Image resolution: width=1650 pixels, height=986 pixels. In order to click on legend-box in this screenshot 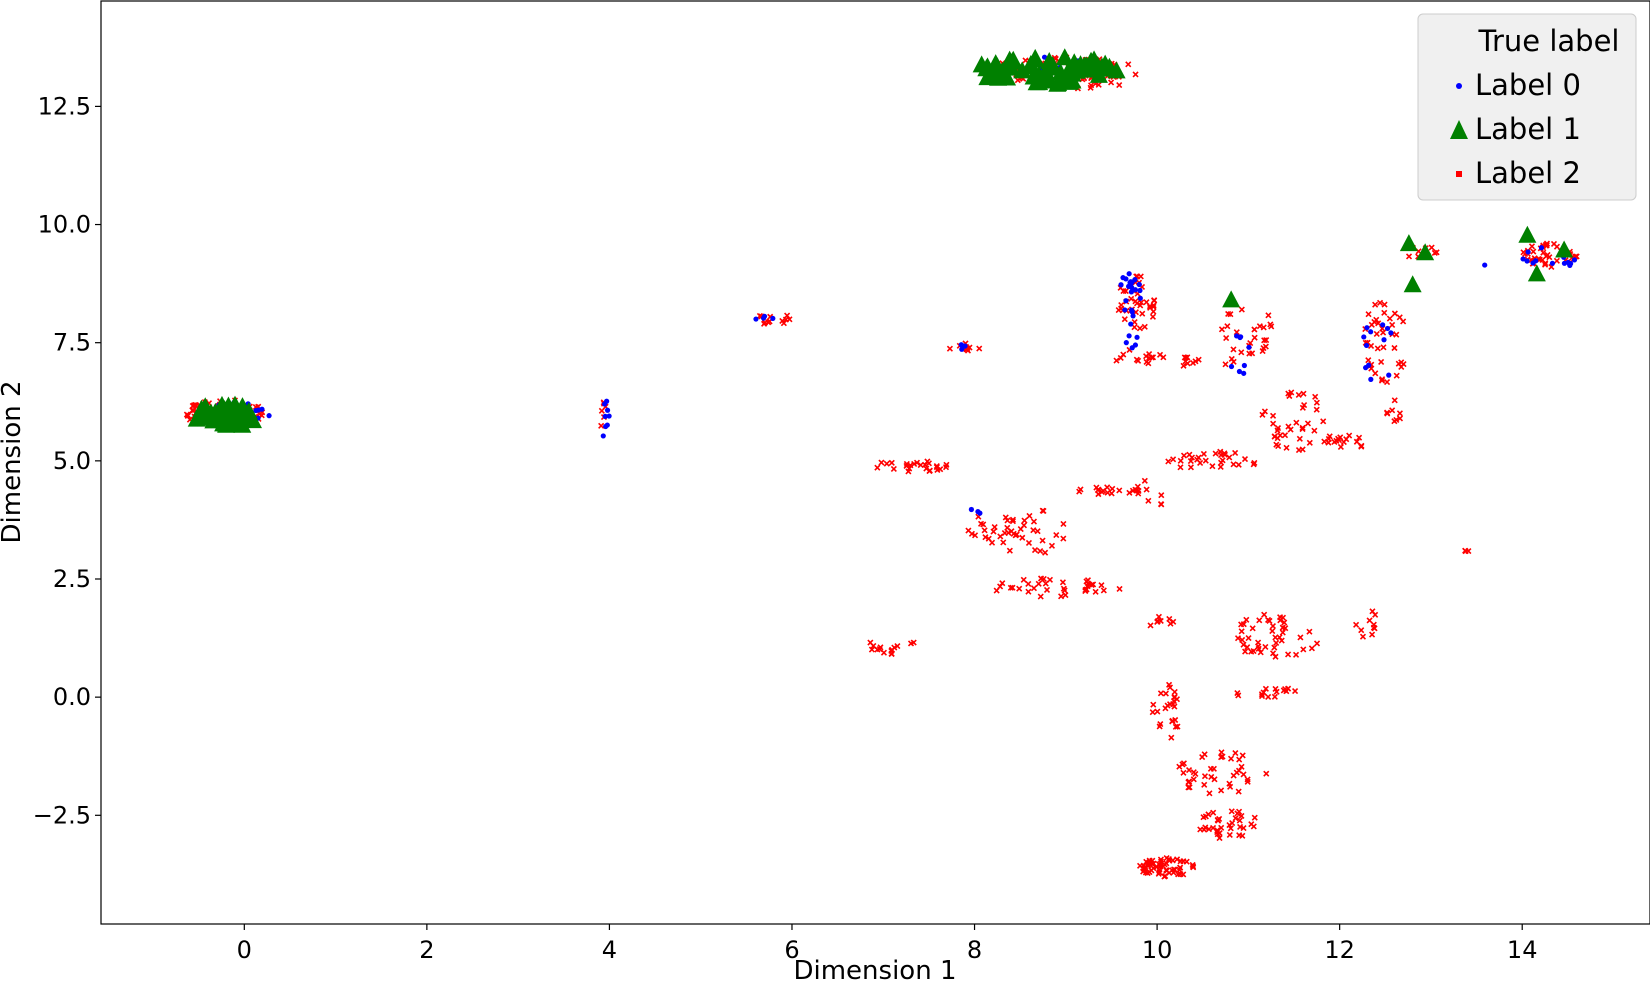, I will do `click(1527, 107)`.